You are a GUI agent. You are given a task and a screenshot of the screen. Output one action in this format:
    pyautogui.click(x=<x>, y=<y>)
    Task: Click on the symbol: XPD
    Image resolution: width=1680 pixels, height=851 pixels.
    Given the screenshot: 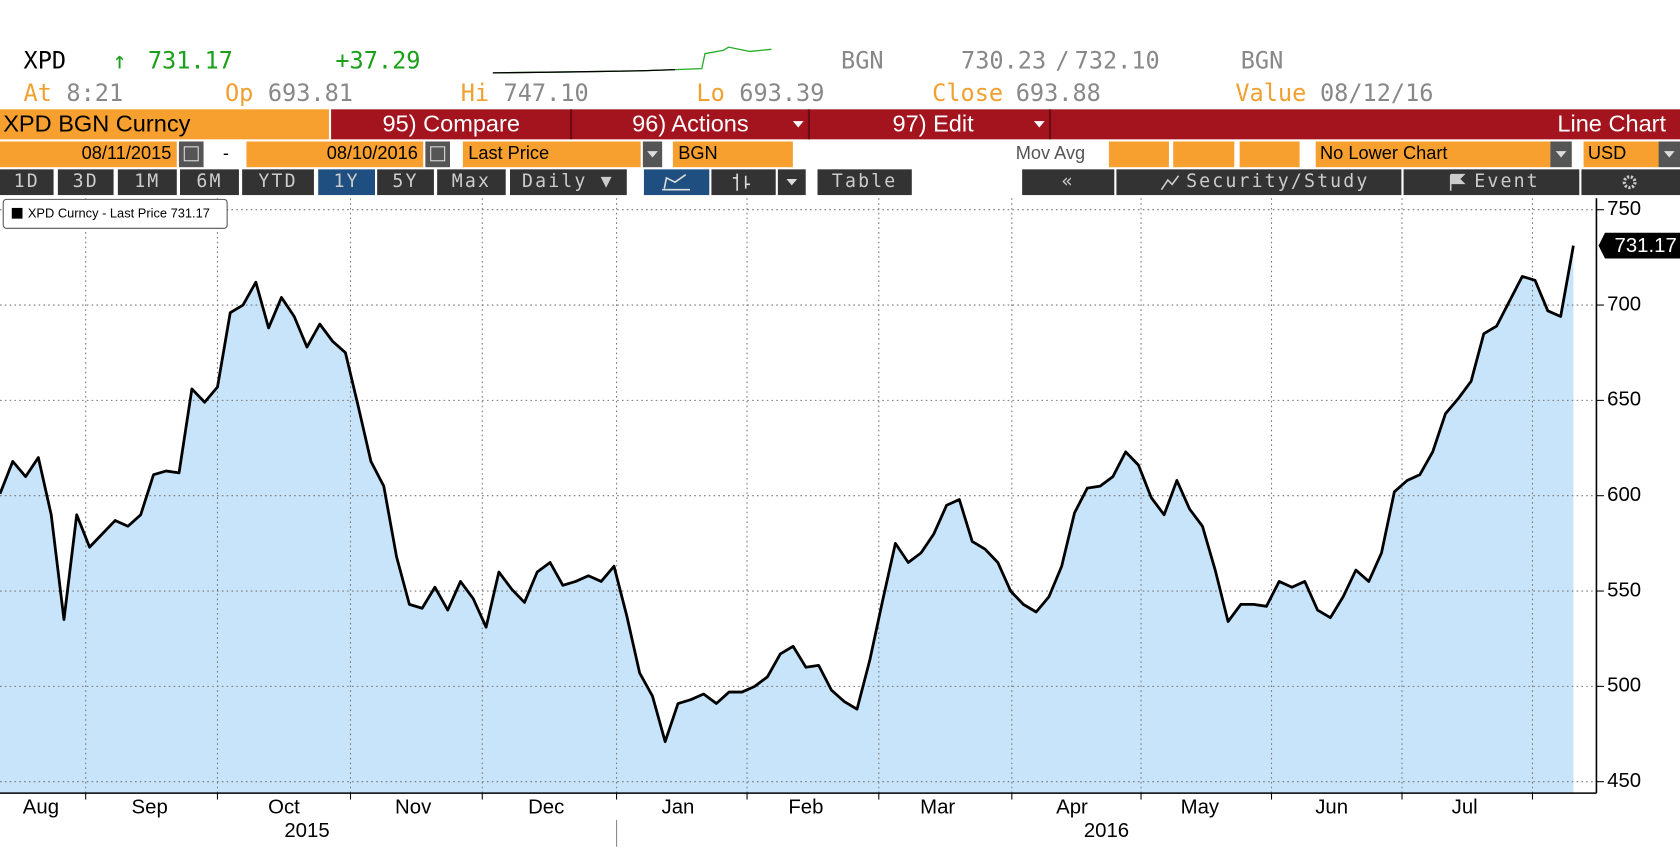 What is the action you would take?
    pyautogui.click(x=45, y=61)
    